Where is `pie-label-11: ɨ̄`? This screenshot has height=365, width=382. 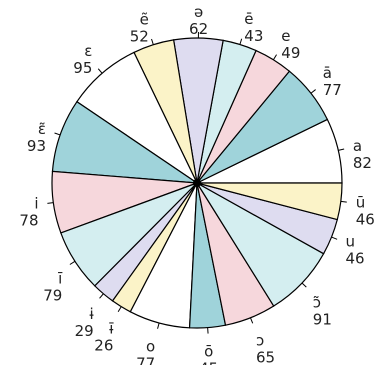 pie-label-11: ɨ̄ is located at coordinates (111, 329).